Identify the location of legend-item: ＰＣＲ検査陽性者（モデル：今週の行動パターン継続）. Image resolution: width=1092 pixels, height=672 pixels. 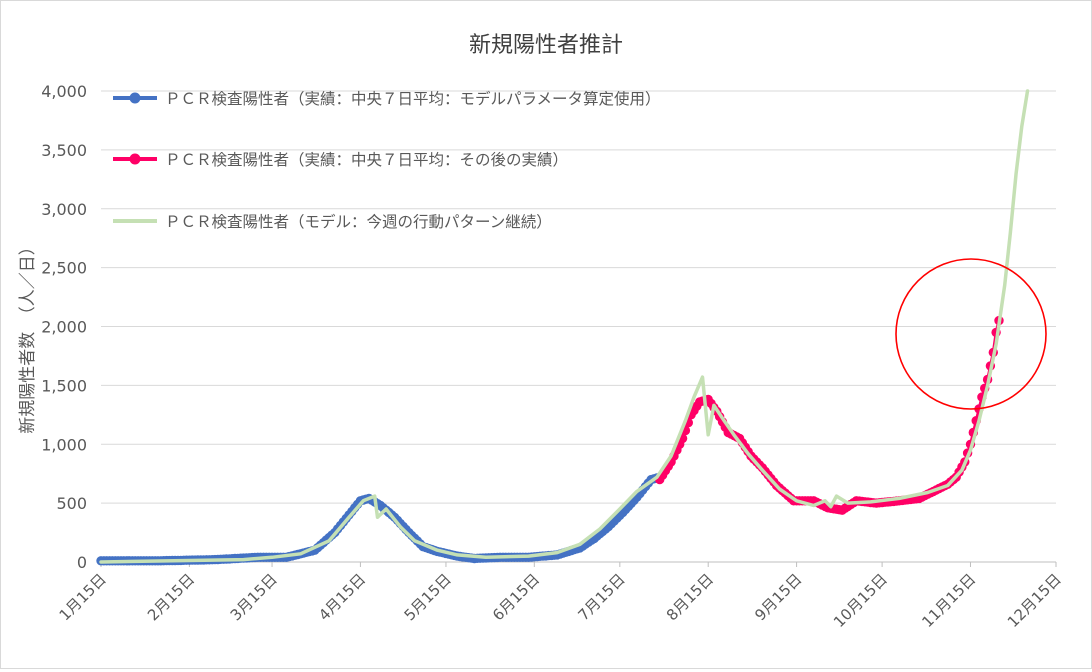
(332, 221).